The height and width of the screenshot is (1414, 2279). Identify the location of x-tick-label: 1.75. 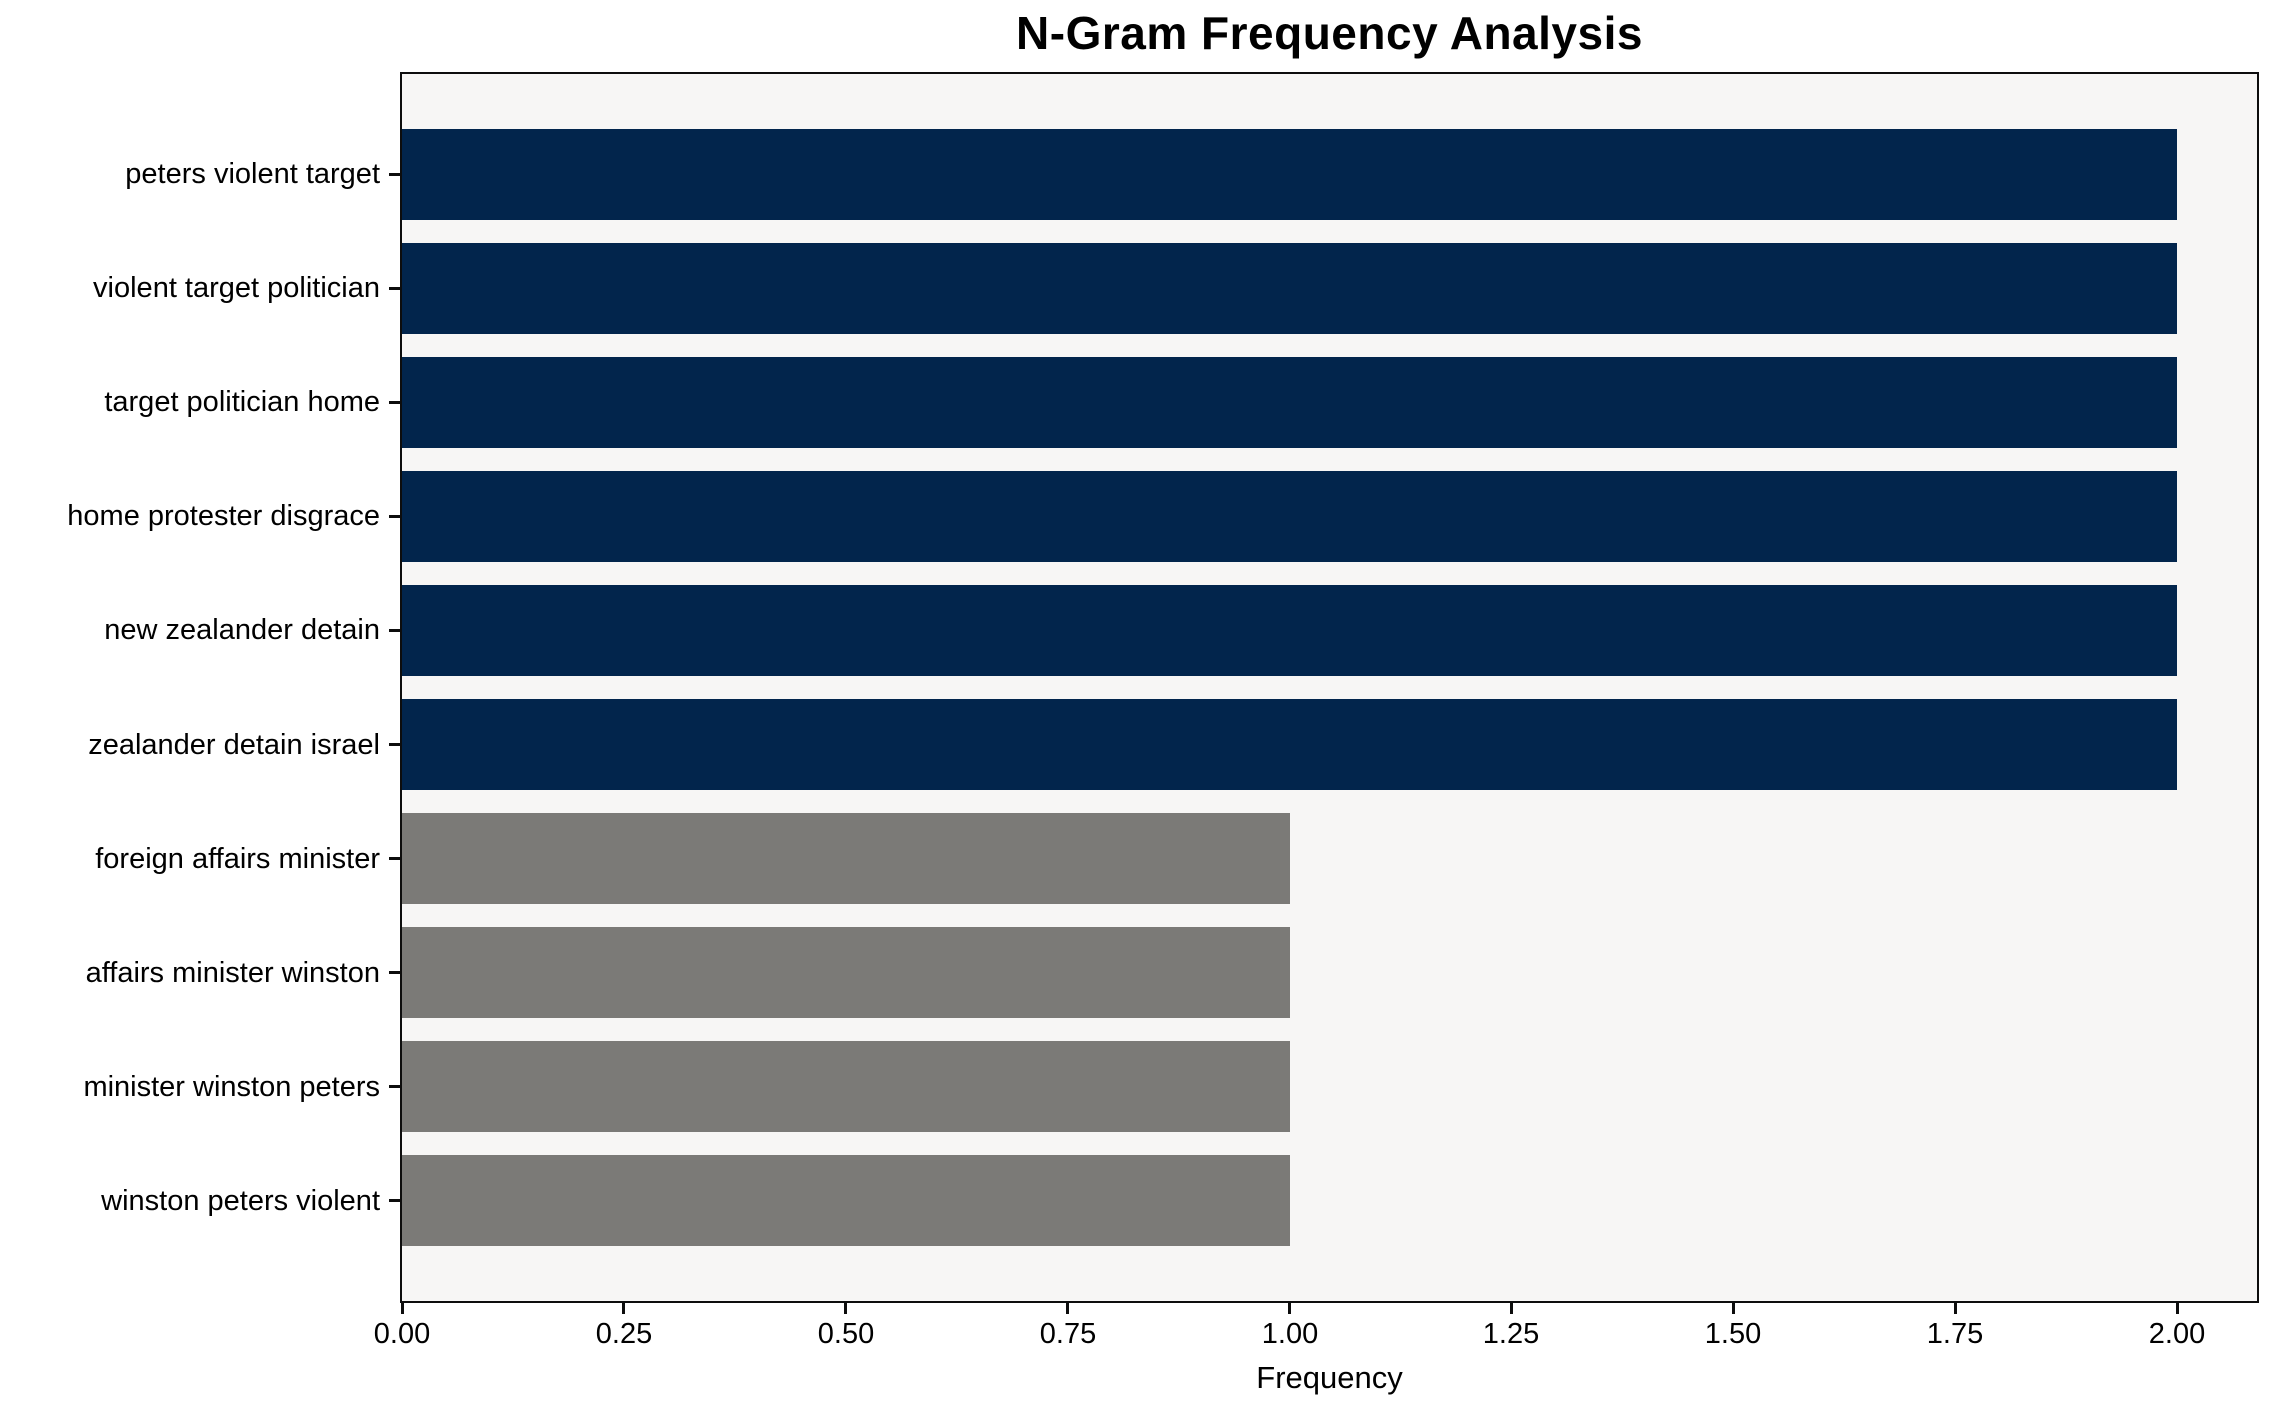
(1955, 1334).